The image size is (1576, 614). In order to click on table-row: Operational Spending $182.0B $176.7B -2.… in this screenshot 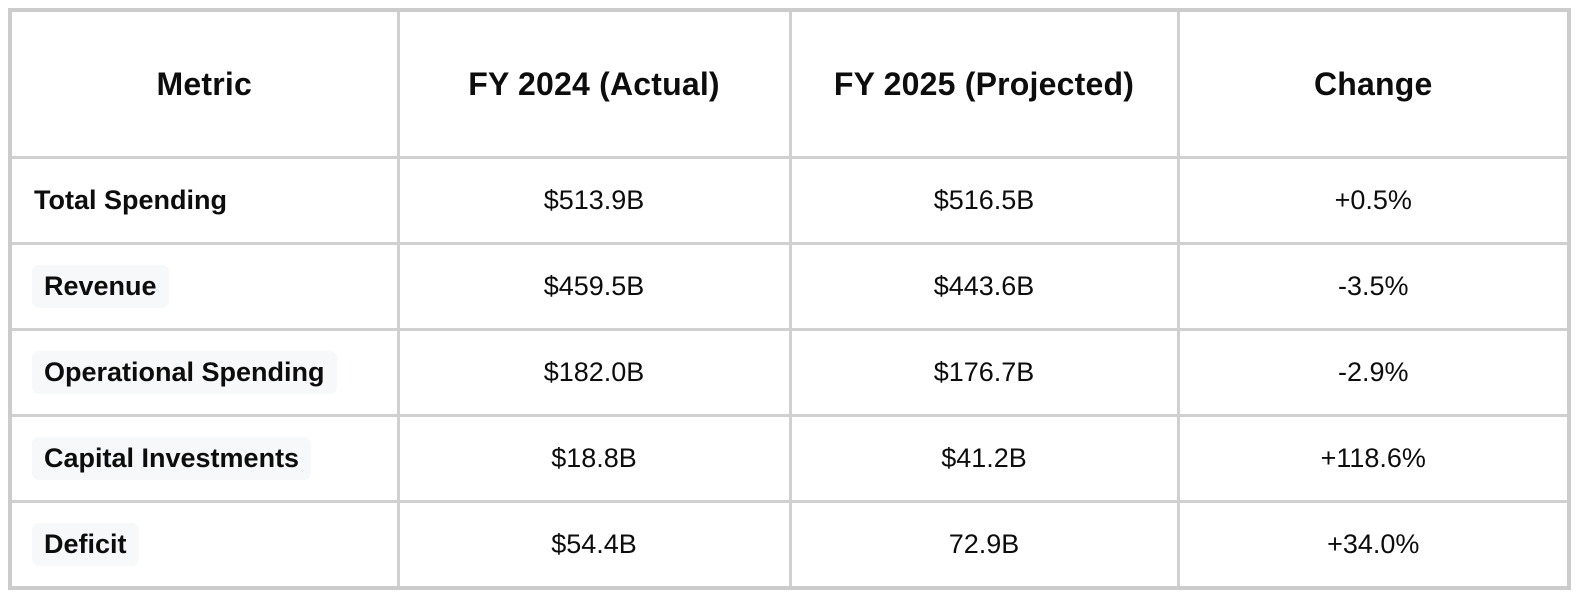, I will do `click(789, 372)`.